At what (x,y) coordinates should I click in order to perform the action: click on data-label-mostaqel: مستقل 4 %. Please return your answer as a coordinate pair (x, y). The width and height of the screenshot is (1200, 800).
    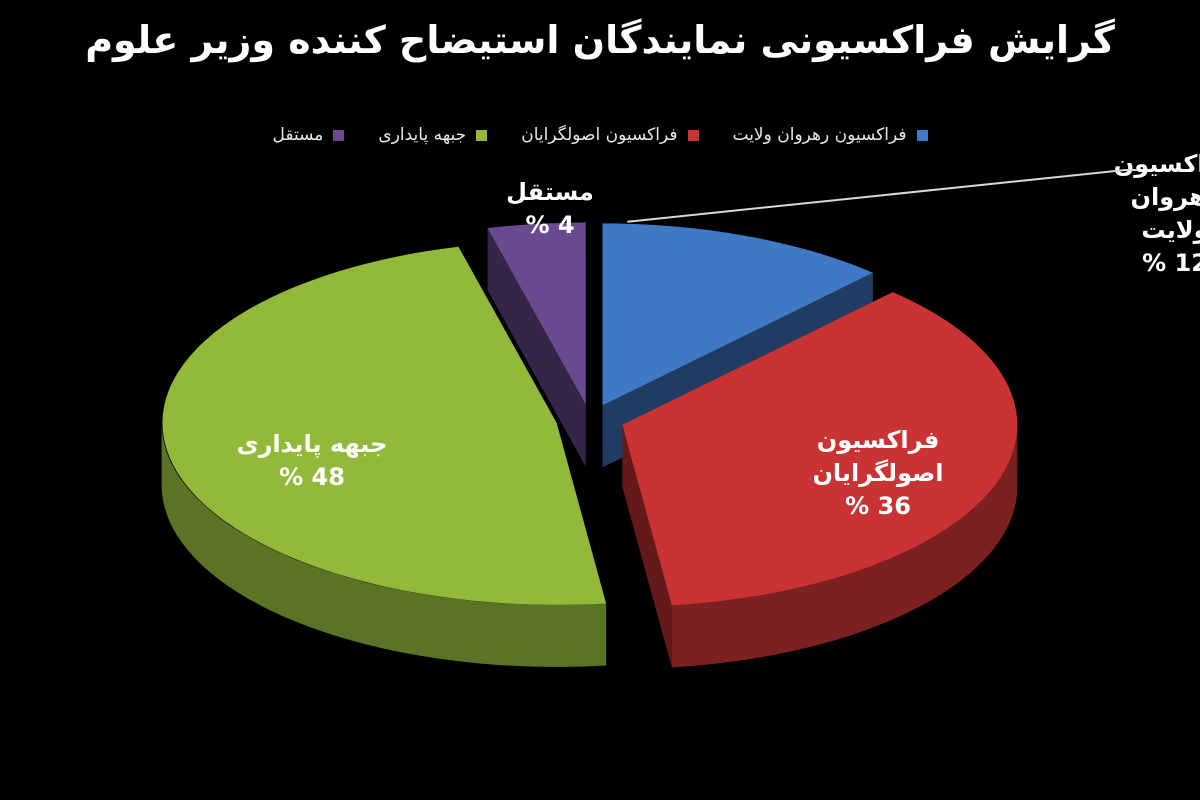
    Looking at the image, I should click on (550, 208).